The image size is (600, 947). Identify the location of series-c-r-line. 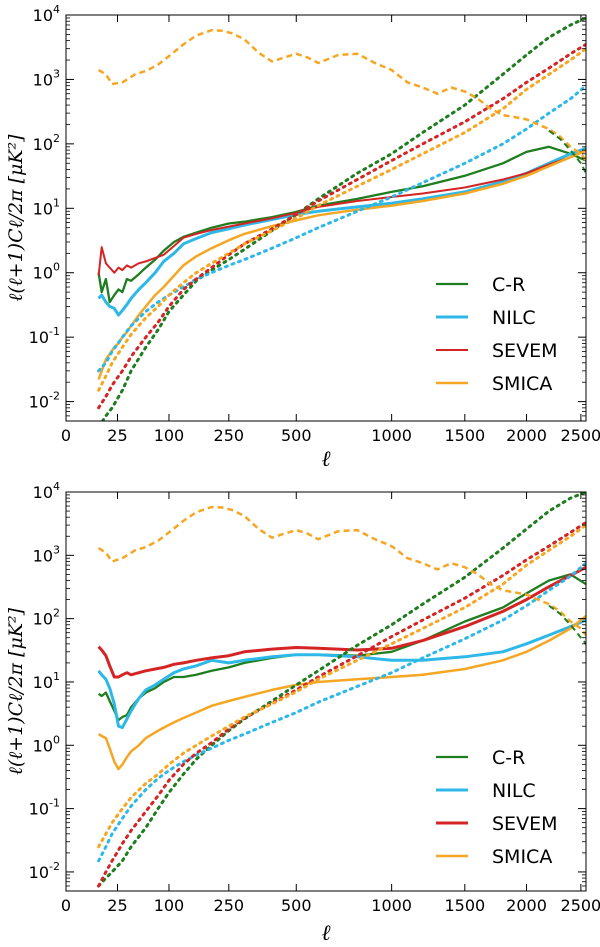
(341, 224).